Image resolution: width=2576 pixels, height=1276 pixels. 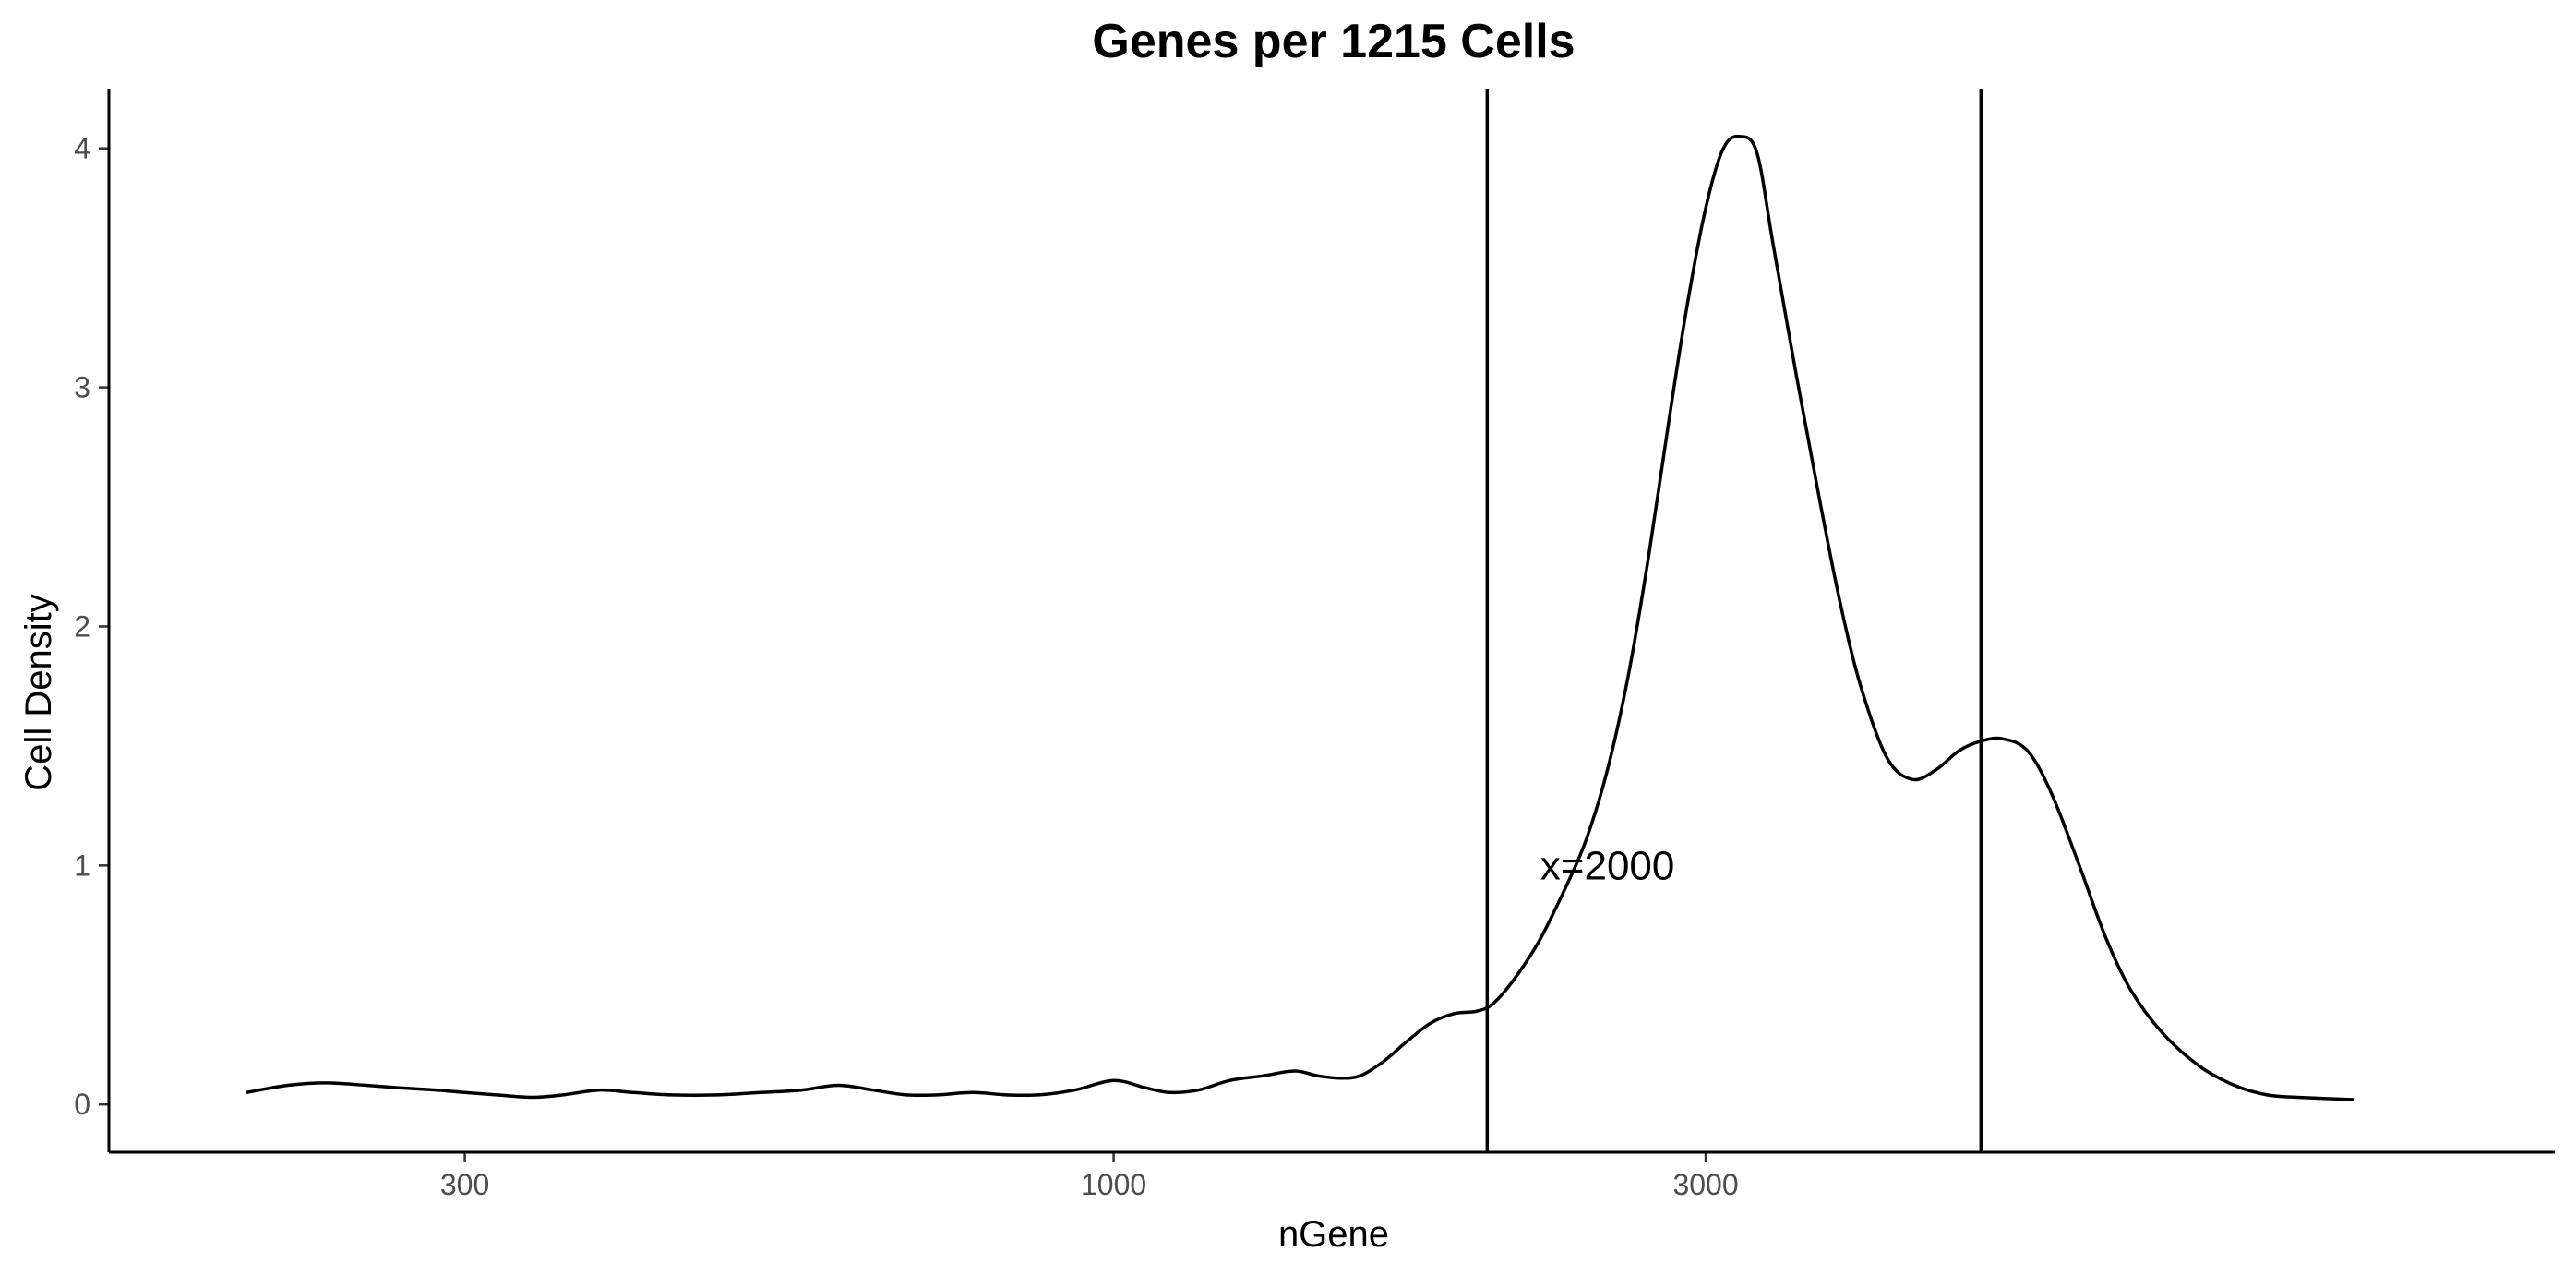 I want to click on annotations: x=2000, so click(x=1608, y=865).